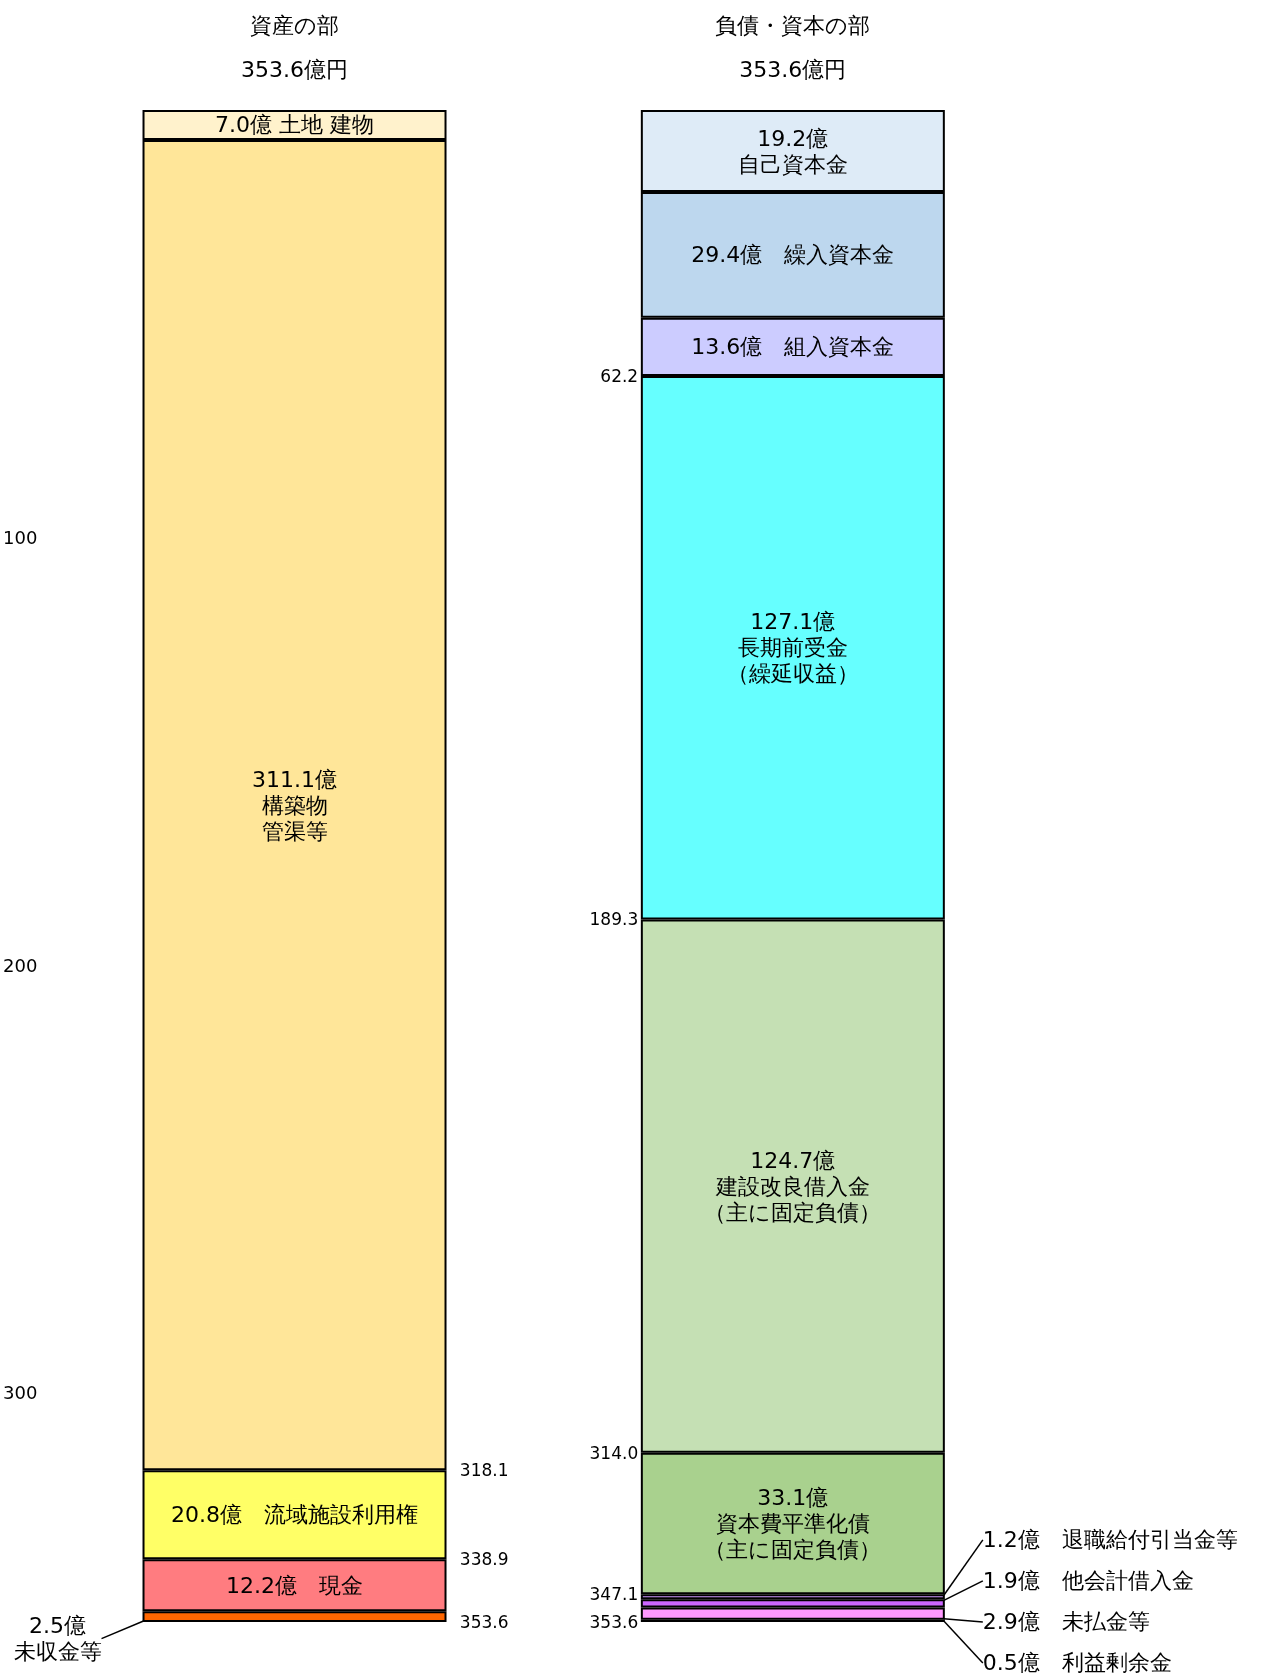 The height and width of the screenshot is (1674, 1266). I want to click on y3-tick-label: 62.2, so click(619, 375).